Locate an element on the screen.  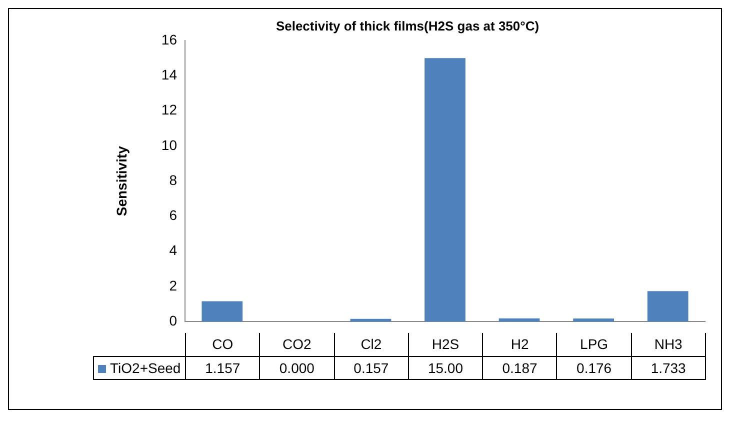
y-tick-label: 12 is located at coordinates (169, 110).